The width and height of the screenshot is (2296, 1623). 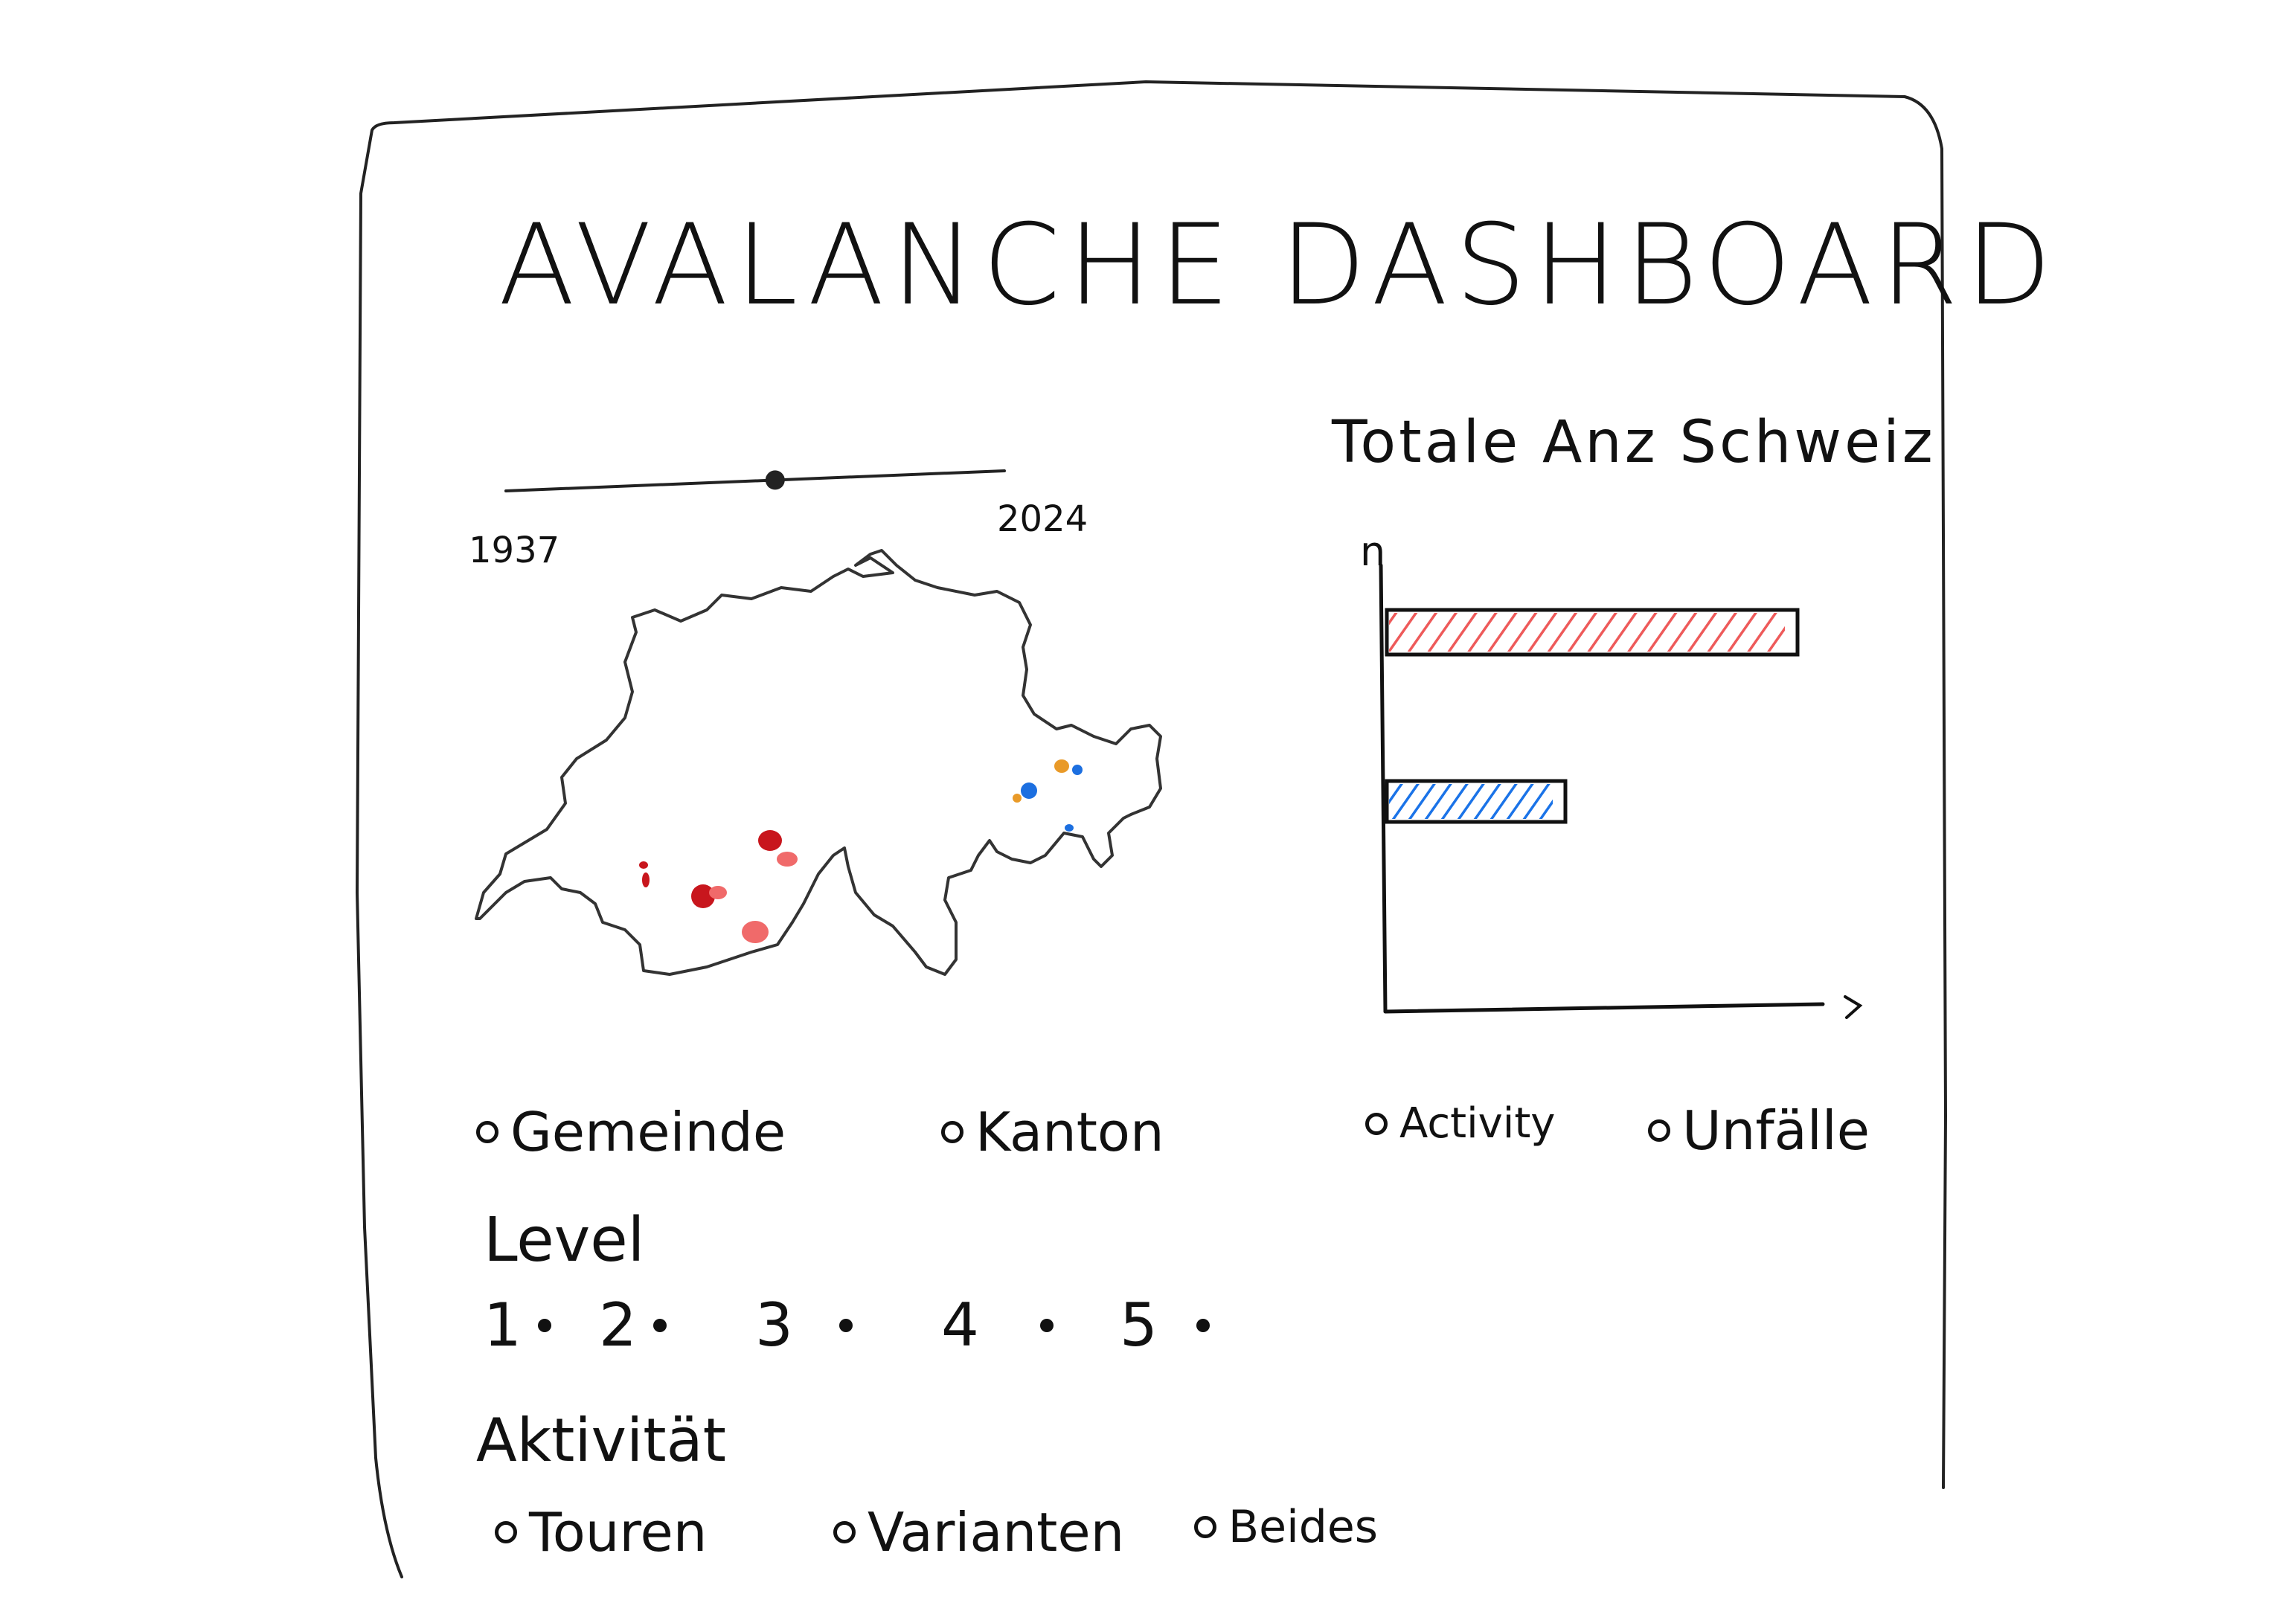 I want to click on option-touren: Touren, so click(x=601, y=1532).